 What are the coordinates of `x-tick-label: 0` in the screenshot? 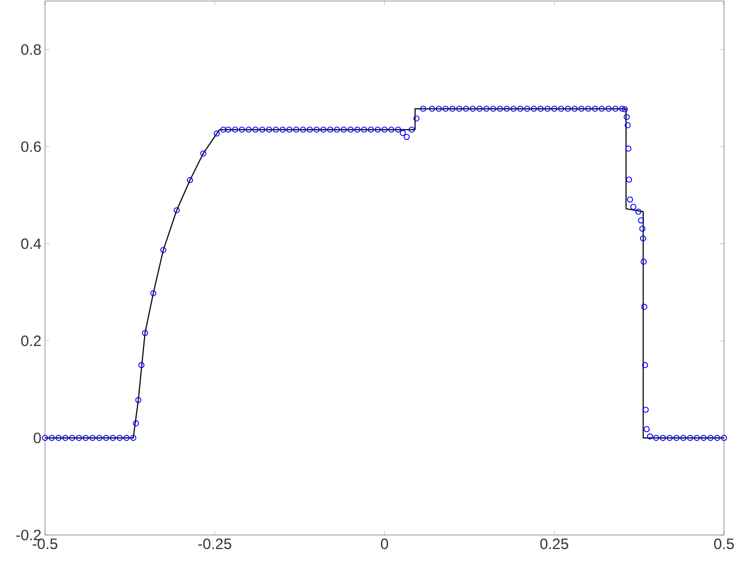 It's located at (384, 544).